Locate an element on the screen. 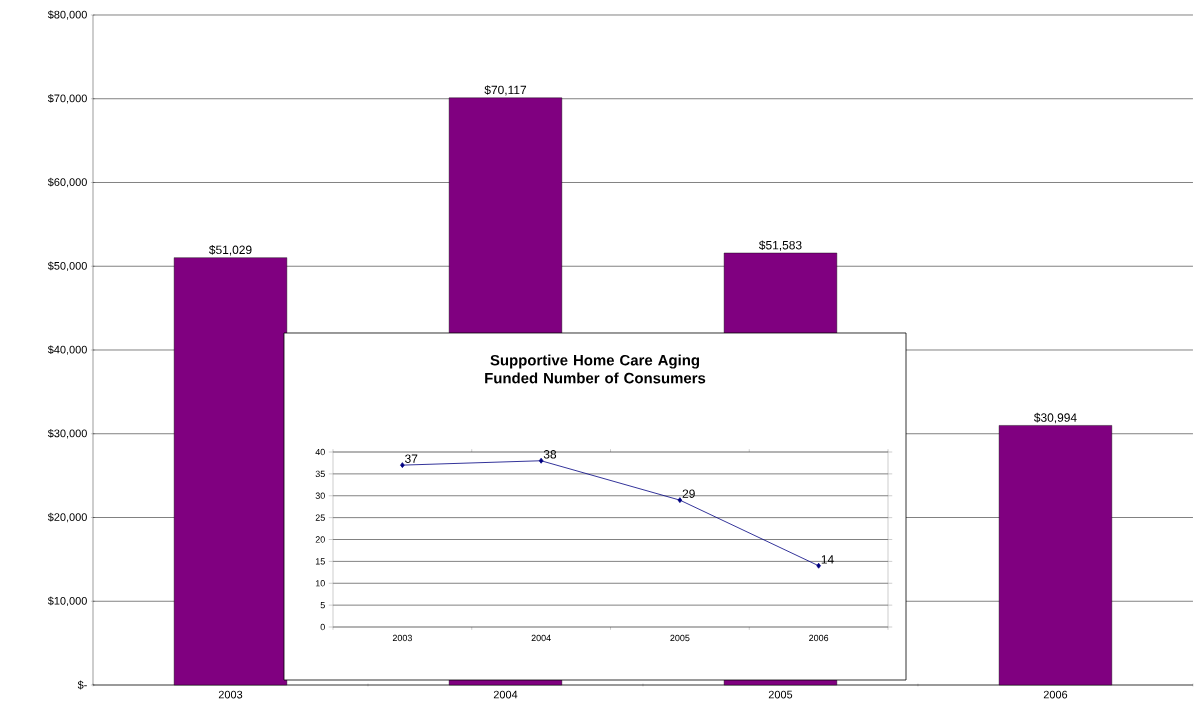 The image size is (1196, 727). data-label: $70,117 is located at coordinates (505, 90).